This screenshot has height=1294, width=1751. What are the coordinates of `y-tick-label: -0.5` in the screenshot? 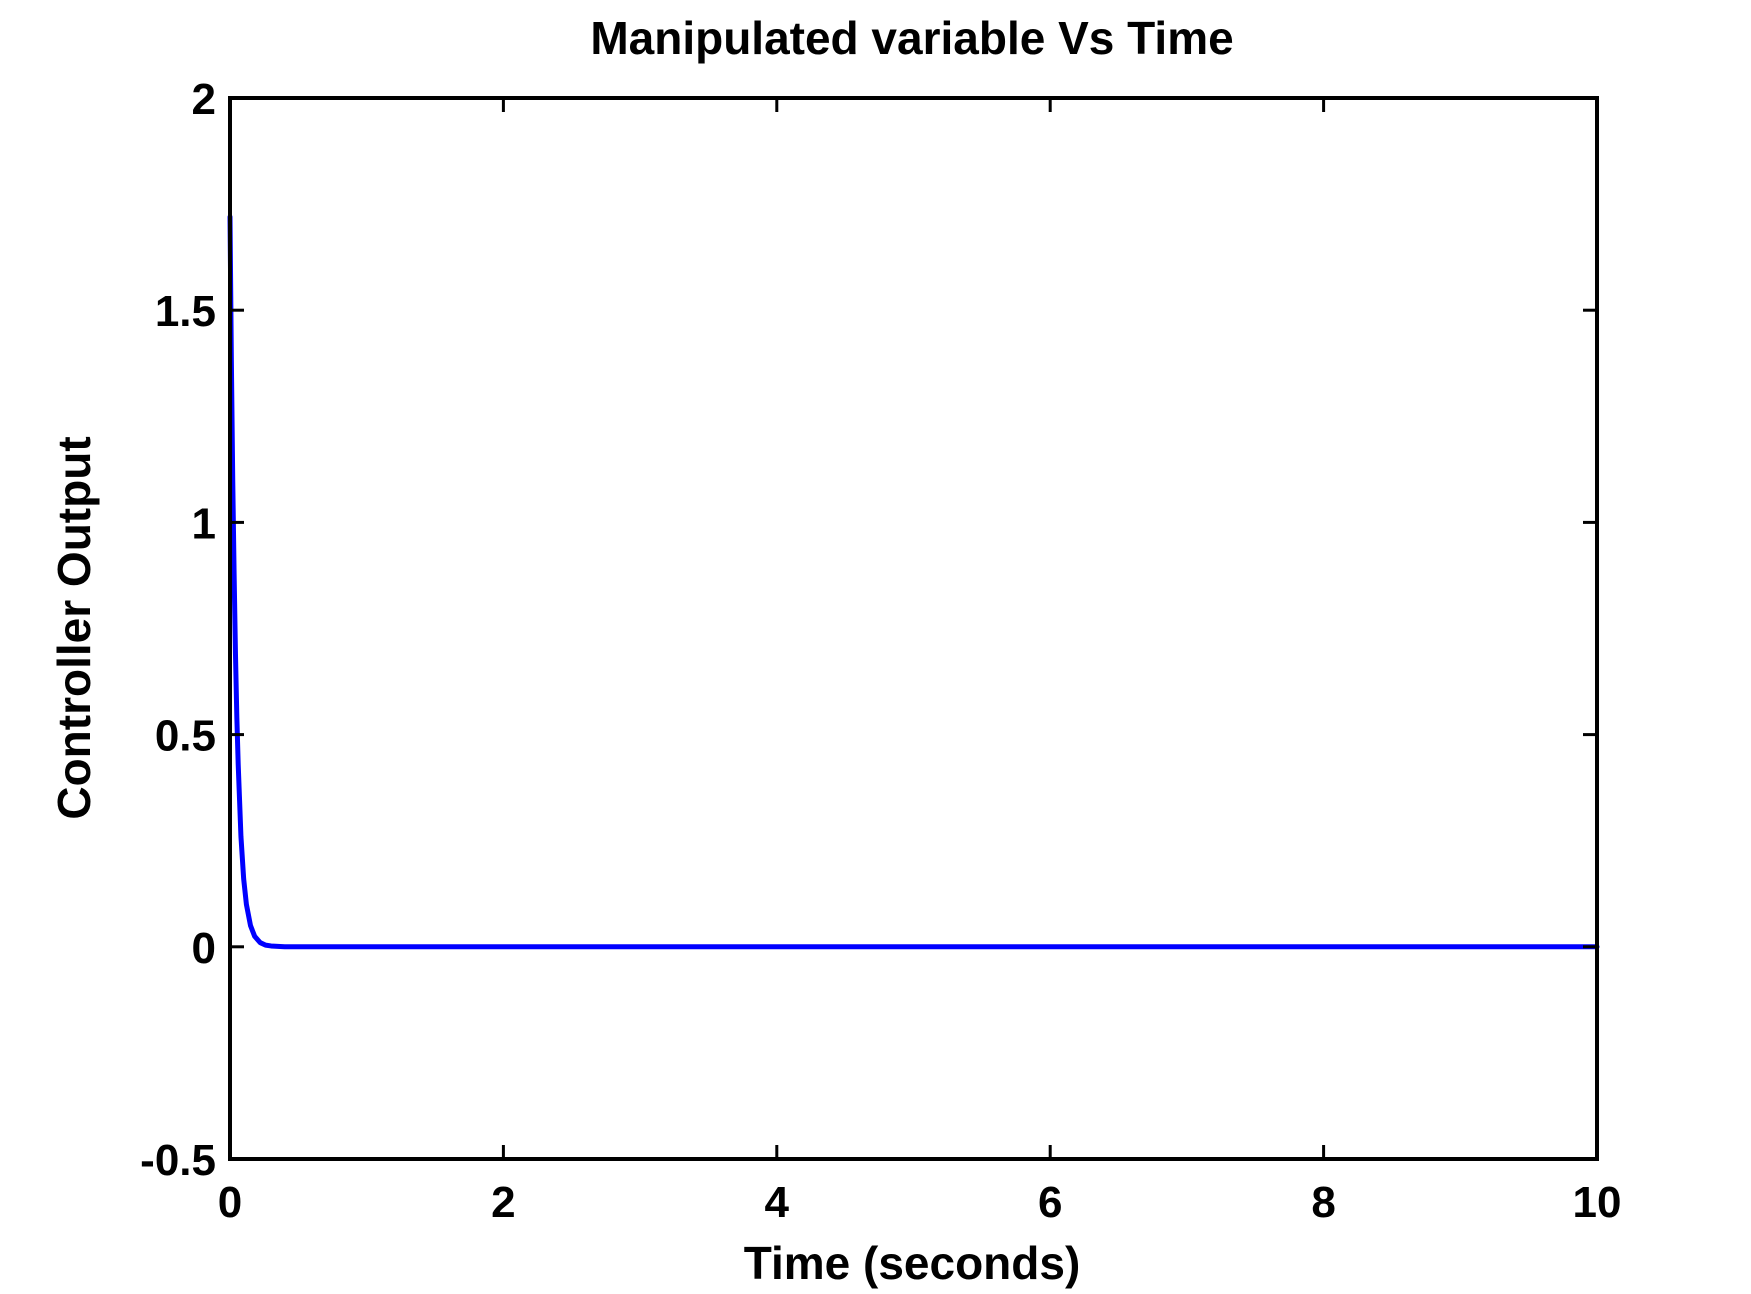 It's located at (178, 1160).